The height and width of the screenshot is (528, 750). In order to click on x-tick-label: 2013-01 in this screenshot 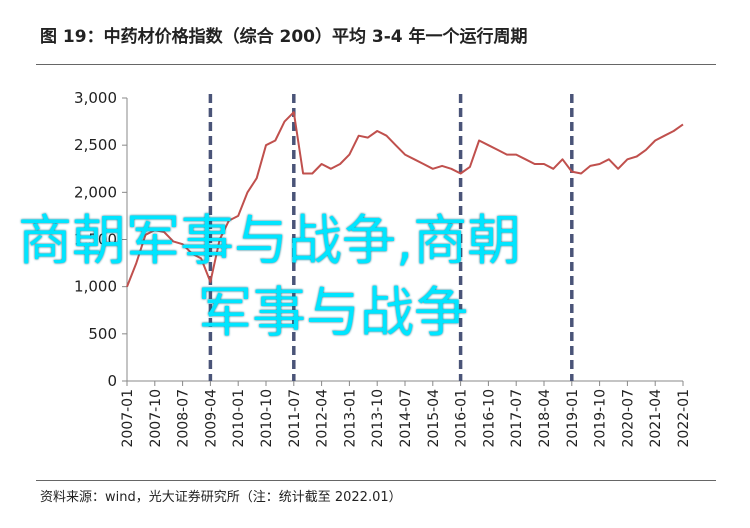, I will do `click(350, 418)`.